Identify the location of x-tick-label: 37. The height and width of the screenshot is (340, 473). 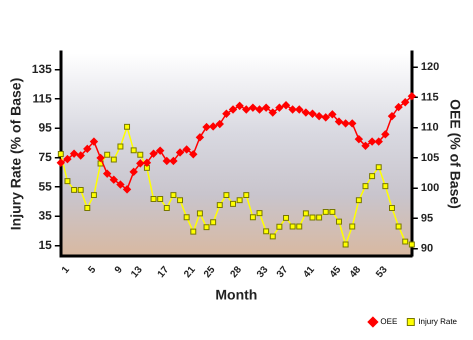
(282, 272).